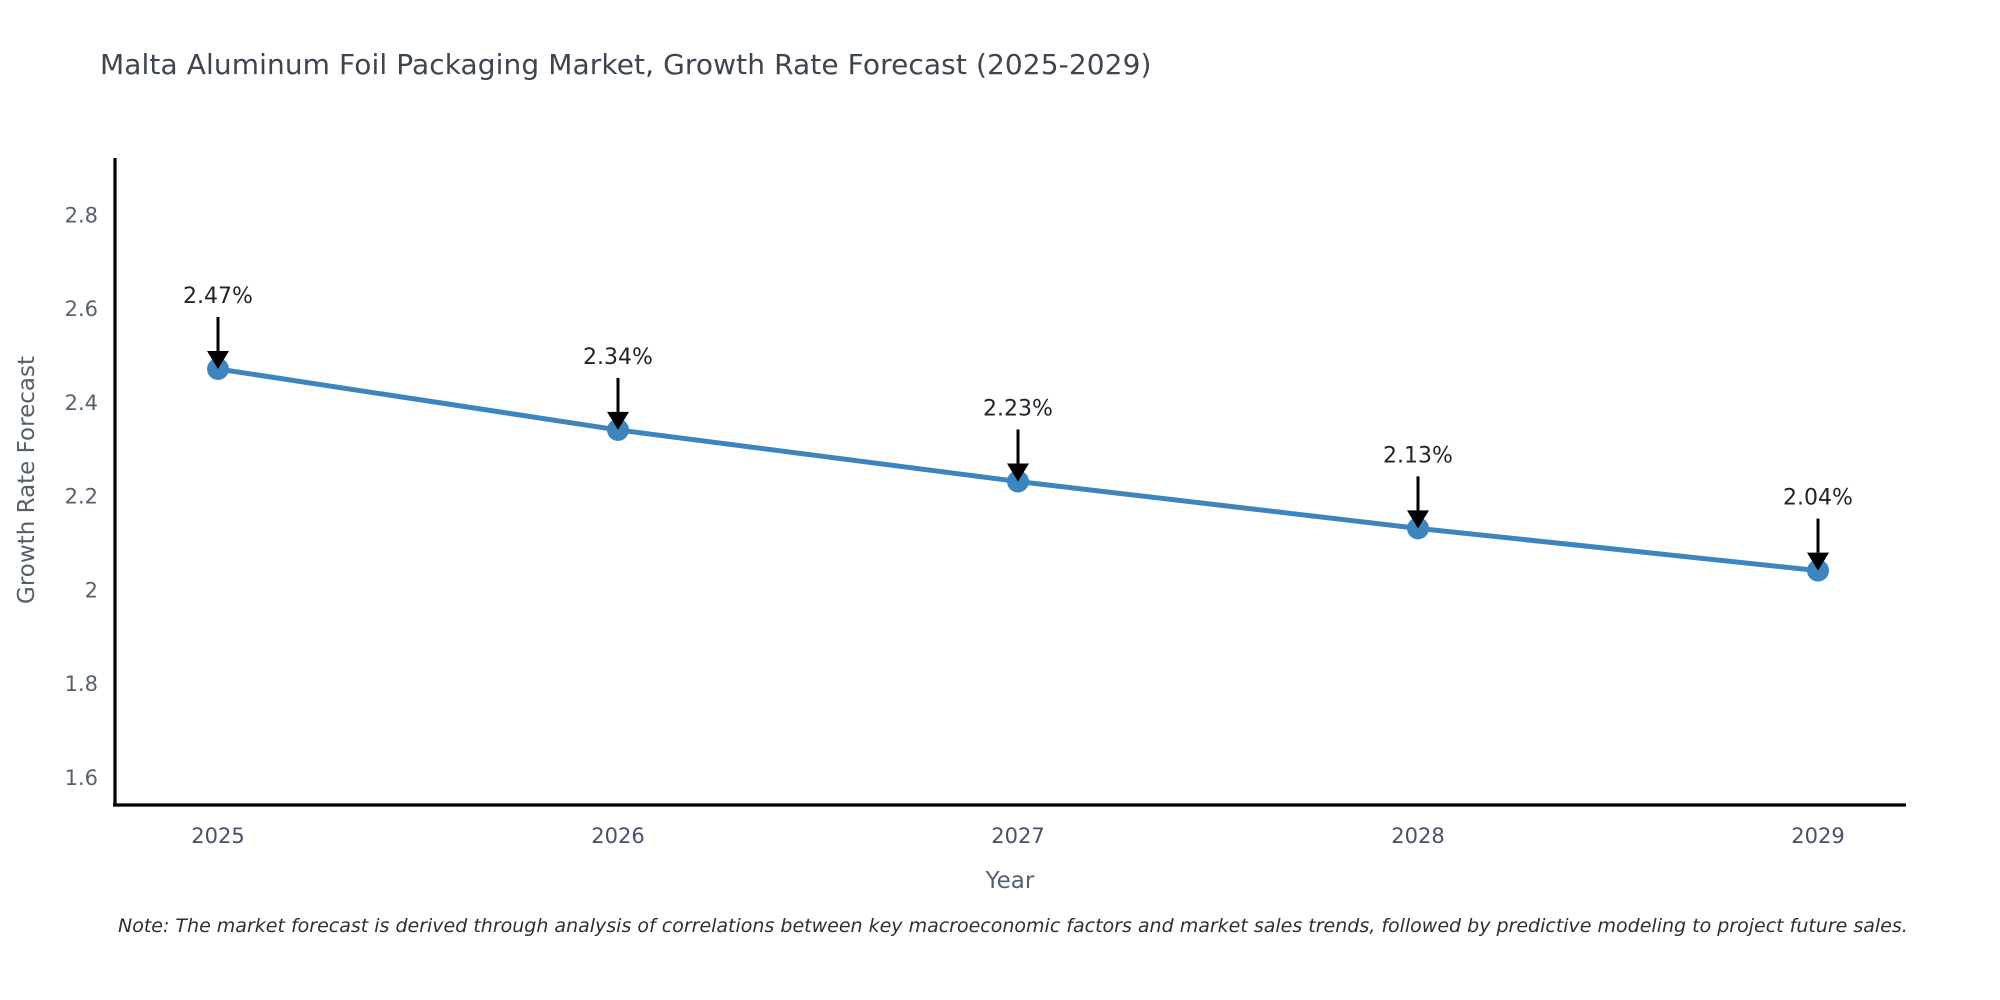 Image resolution: width=2000 pixels, height=1000 pixels. What do you see at coordinates (91, 590) in the screenshot?
I see `y-tick-label: 2` at bounding box center [91, 590].